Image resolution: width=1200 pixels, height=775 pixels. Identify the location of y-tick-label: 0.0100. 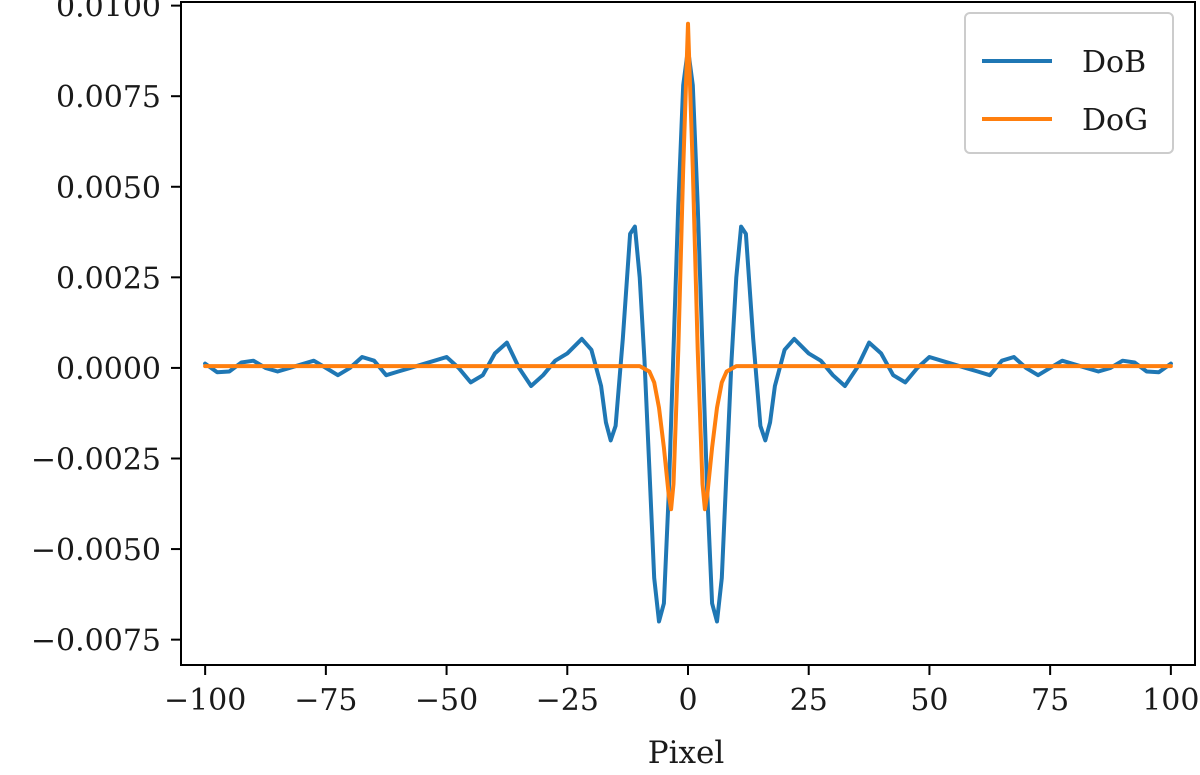
(108, 12).